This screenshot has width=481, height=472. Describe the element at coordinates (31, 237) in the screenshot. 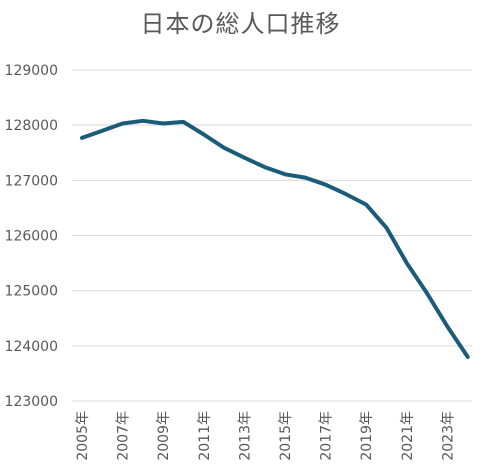

I see `y-tick-label: 126000` at that location.